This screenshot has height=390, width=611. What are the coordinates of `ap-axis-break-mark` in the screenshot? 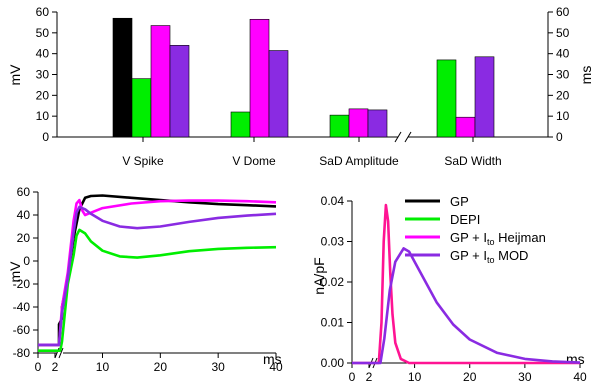 It's located at (61, 353).